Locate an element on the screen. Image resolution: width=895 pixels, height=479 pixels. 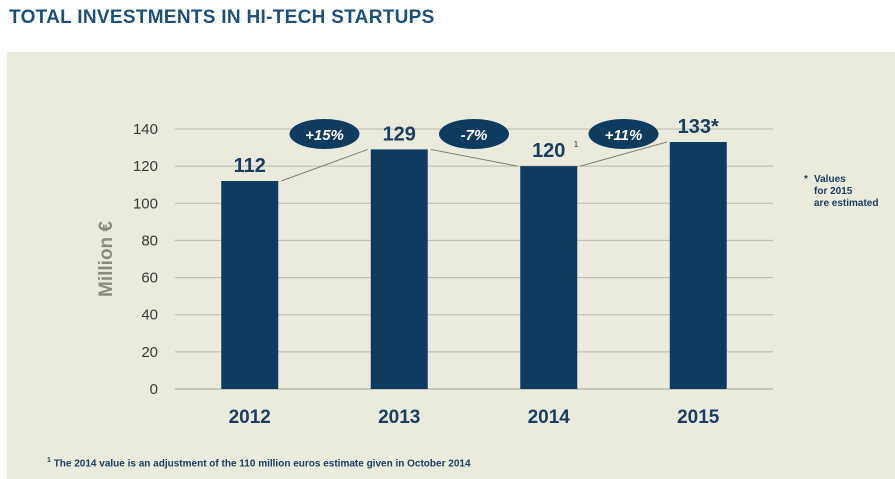
x-tick-label: 2012 is located at coordinates (250, 417).